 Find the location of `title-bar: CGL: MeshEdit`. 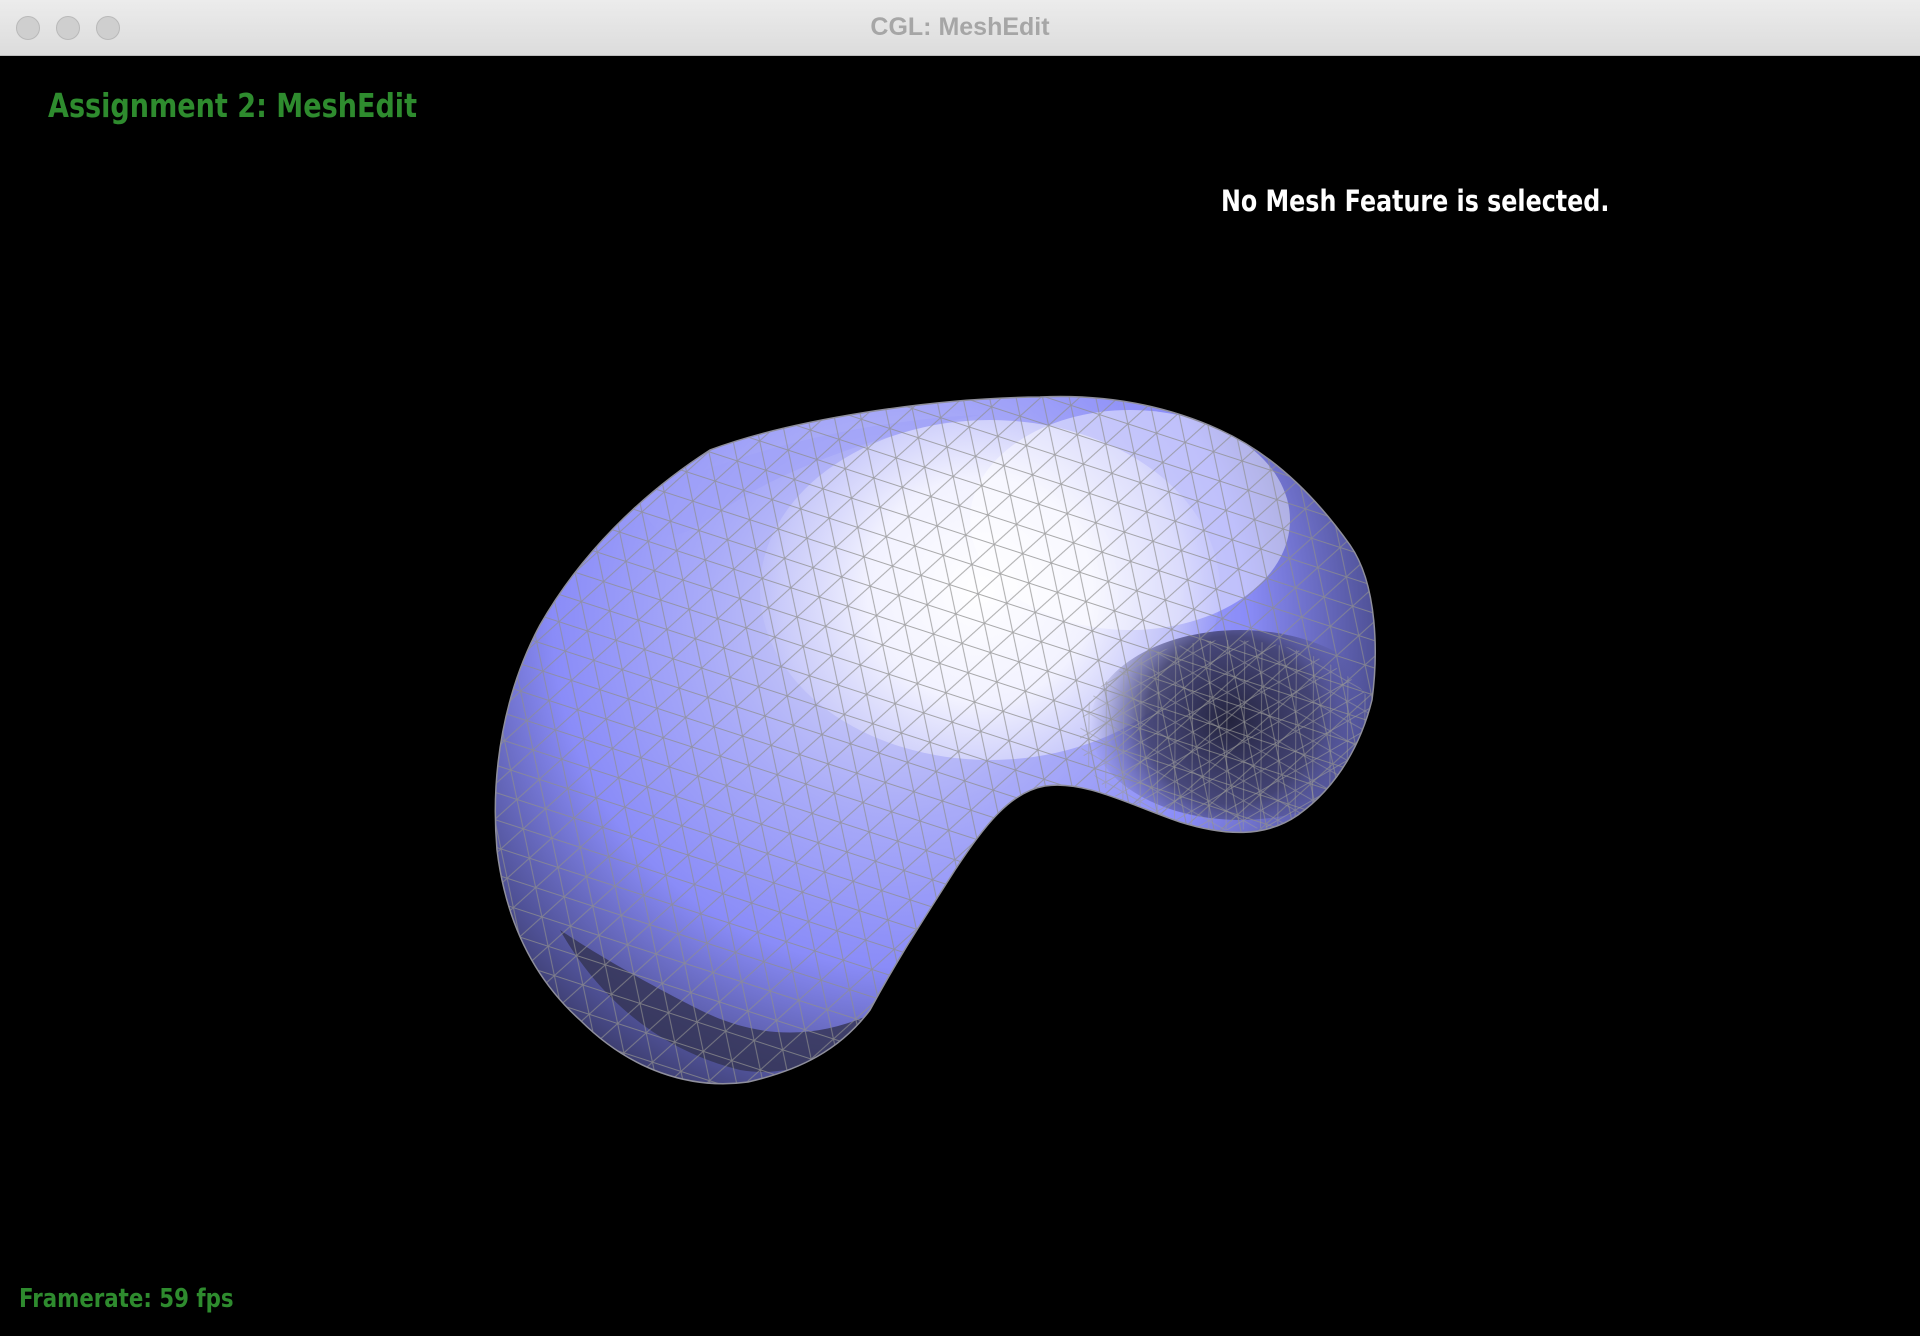

title-bar: CGL: MeshEdit is located at coordinates (960, 28).